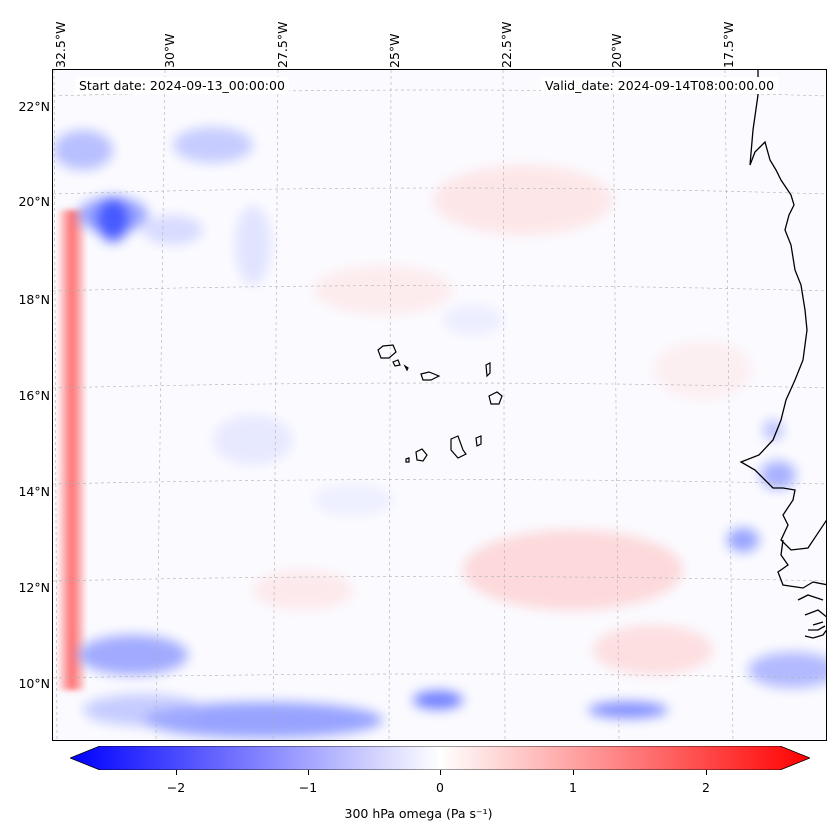 The width and height of the screenshot is (837, 839). Describe the element at coordinates (394, 50) in the screenshot. I see `lon-label-25w: 25°W` at that location.